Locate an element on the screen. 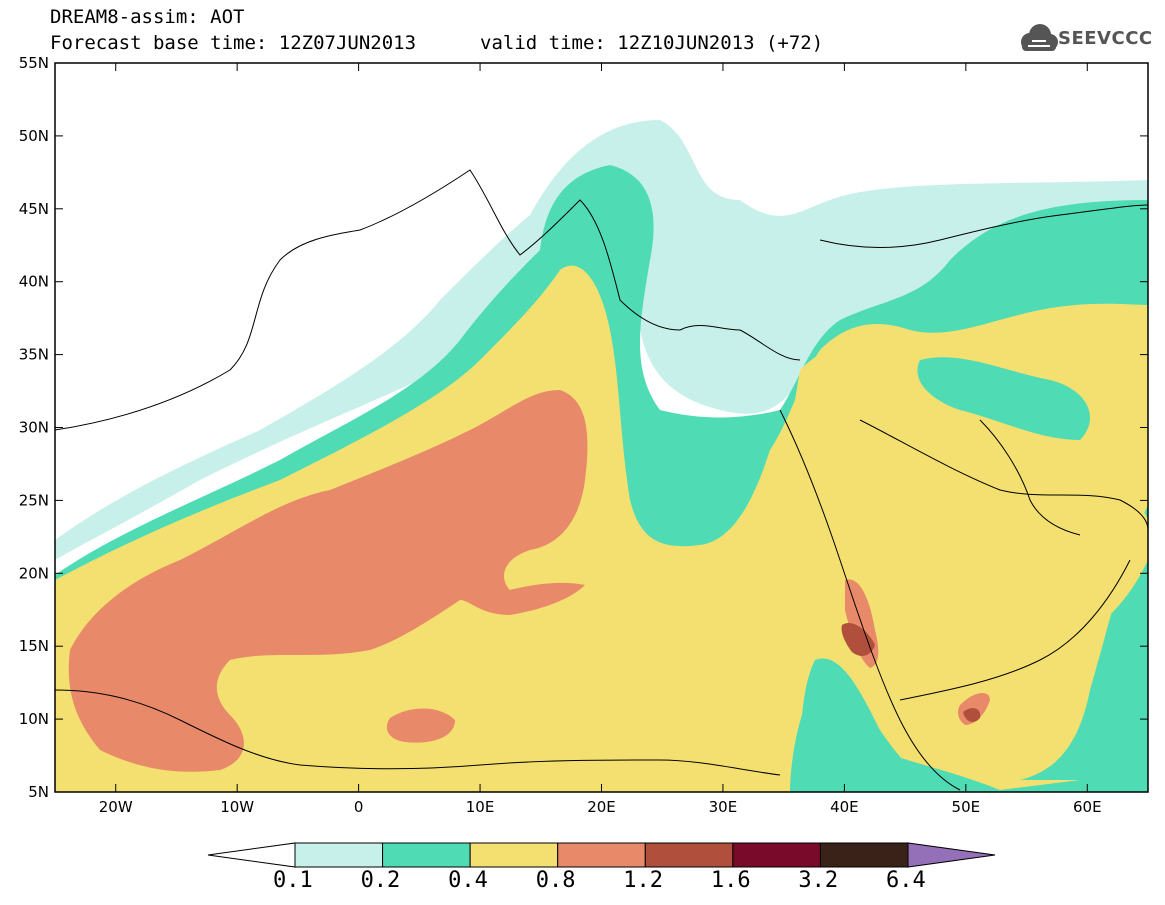 This screenshot has width=1165, height=905. colorbar-label: 1.6 is located at coordinates (730, 880).